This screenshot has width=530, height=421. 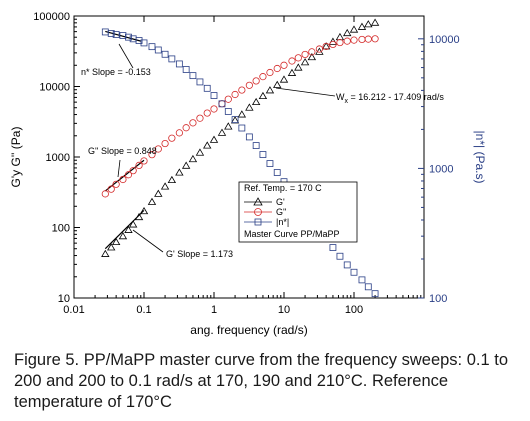 I want to click on annotation-g1-slope-pointer, so click(x=148, y=241).